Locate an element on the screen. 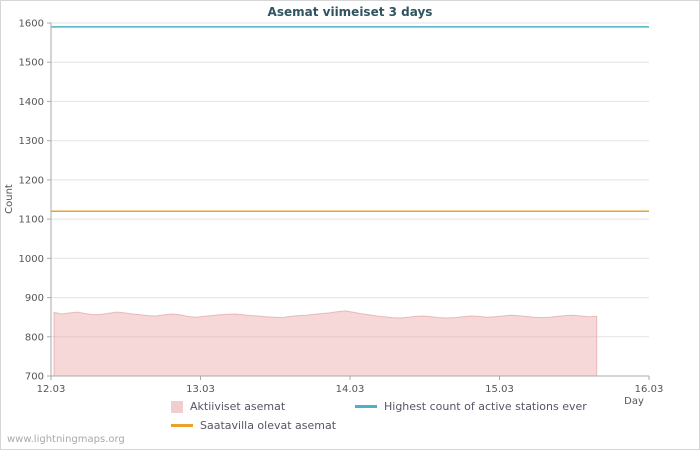 The width and height of the screenshot is (700, 450). x-tick-label: 12.03 is located at coordinates (51, 389).